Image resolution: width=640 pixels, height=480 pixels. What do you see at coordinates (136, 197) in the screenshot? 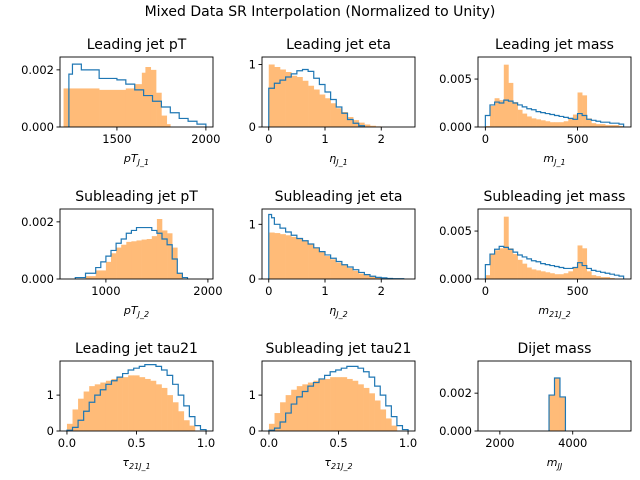
I see `panel-title: Subleading jet pT` at bounding box center [136, 197].